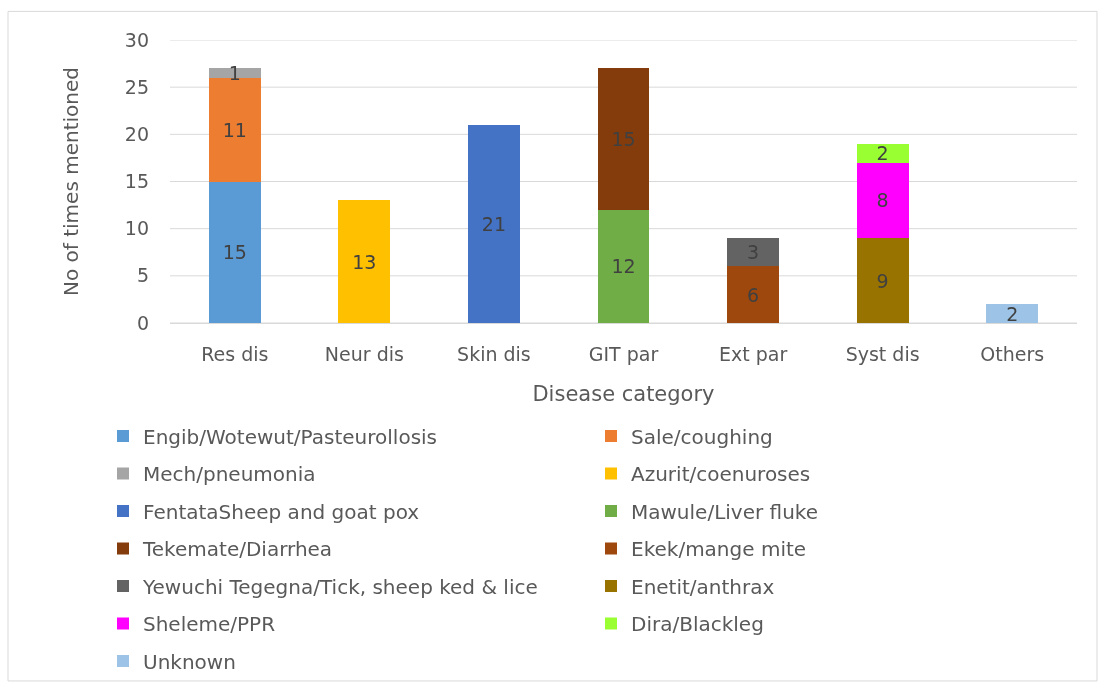 This screenshot has width=1100, height=693. I want to click on legend-label: Unknown, so click(189, 661).